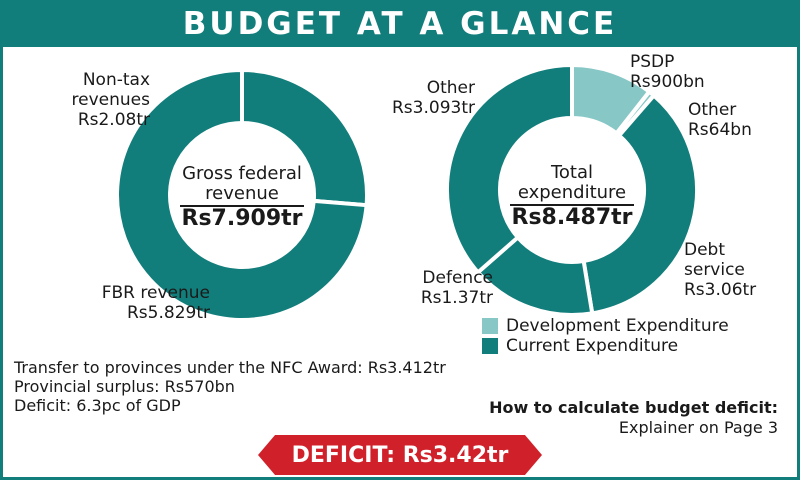 This screenshot has height=480, width=800. I want to click on label-other-current: Other Rs3.093tr, so click(417, 98).